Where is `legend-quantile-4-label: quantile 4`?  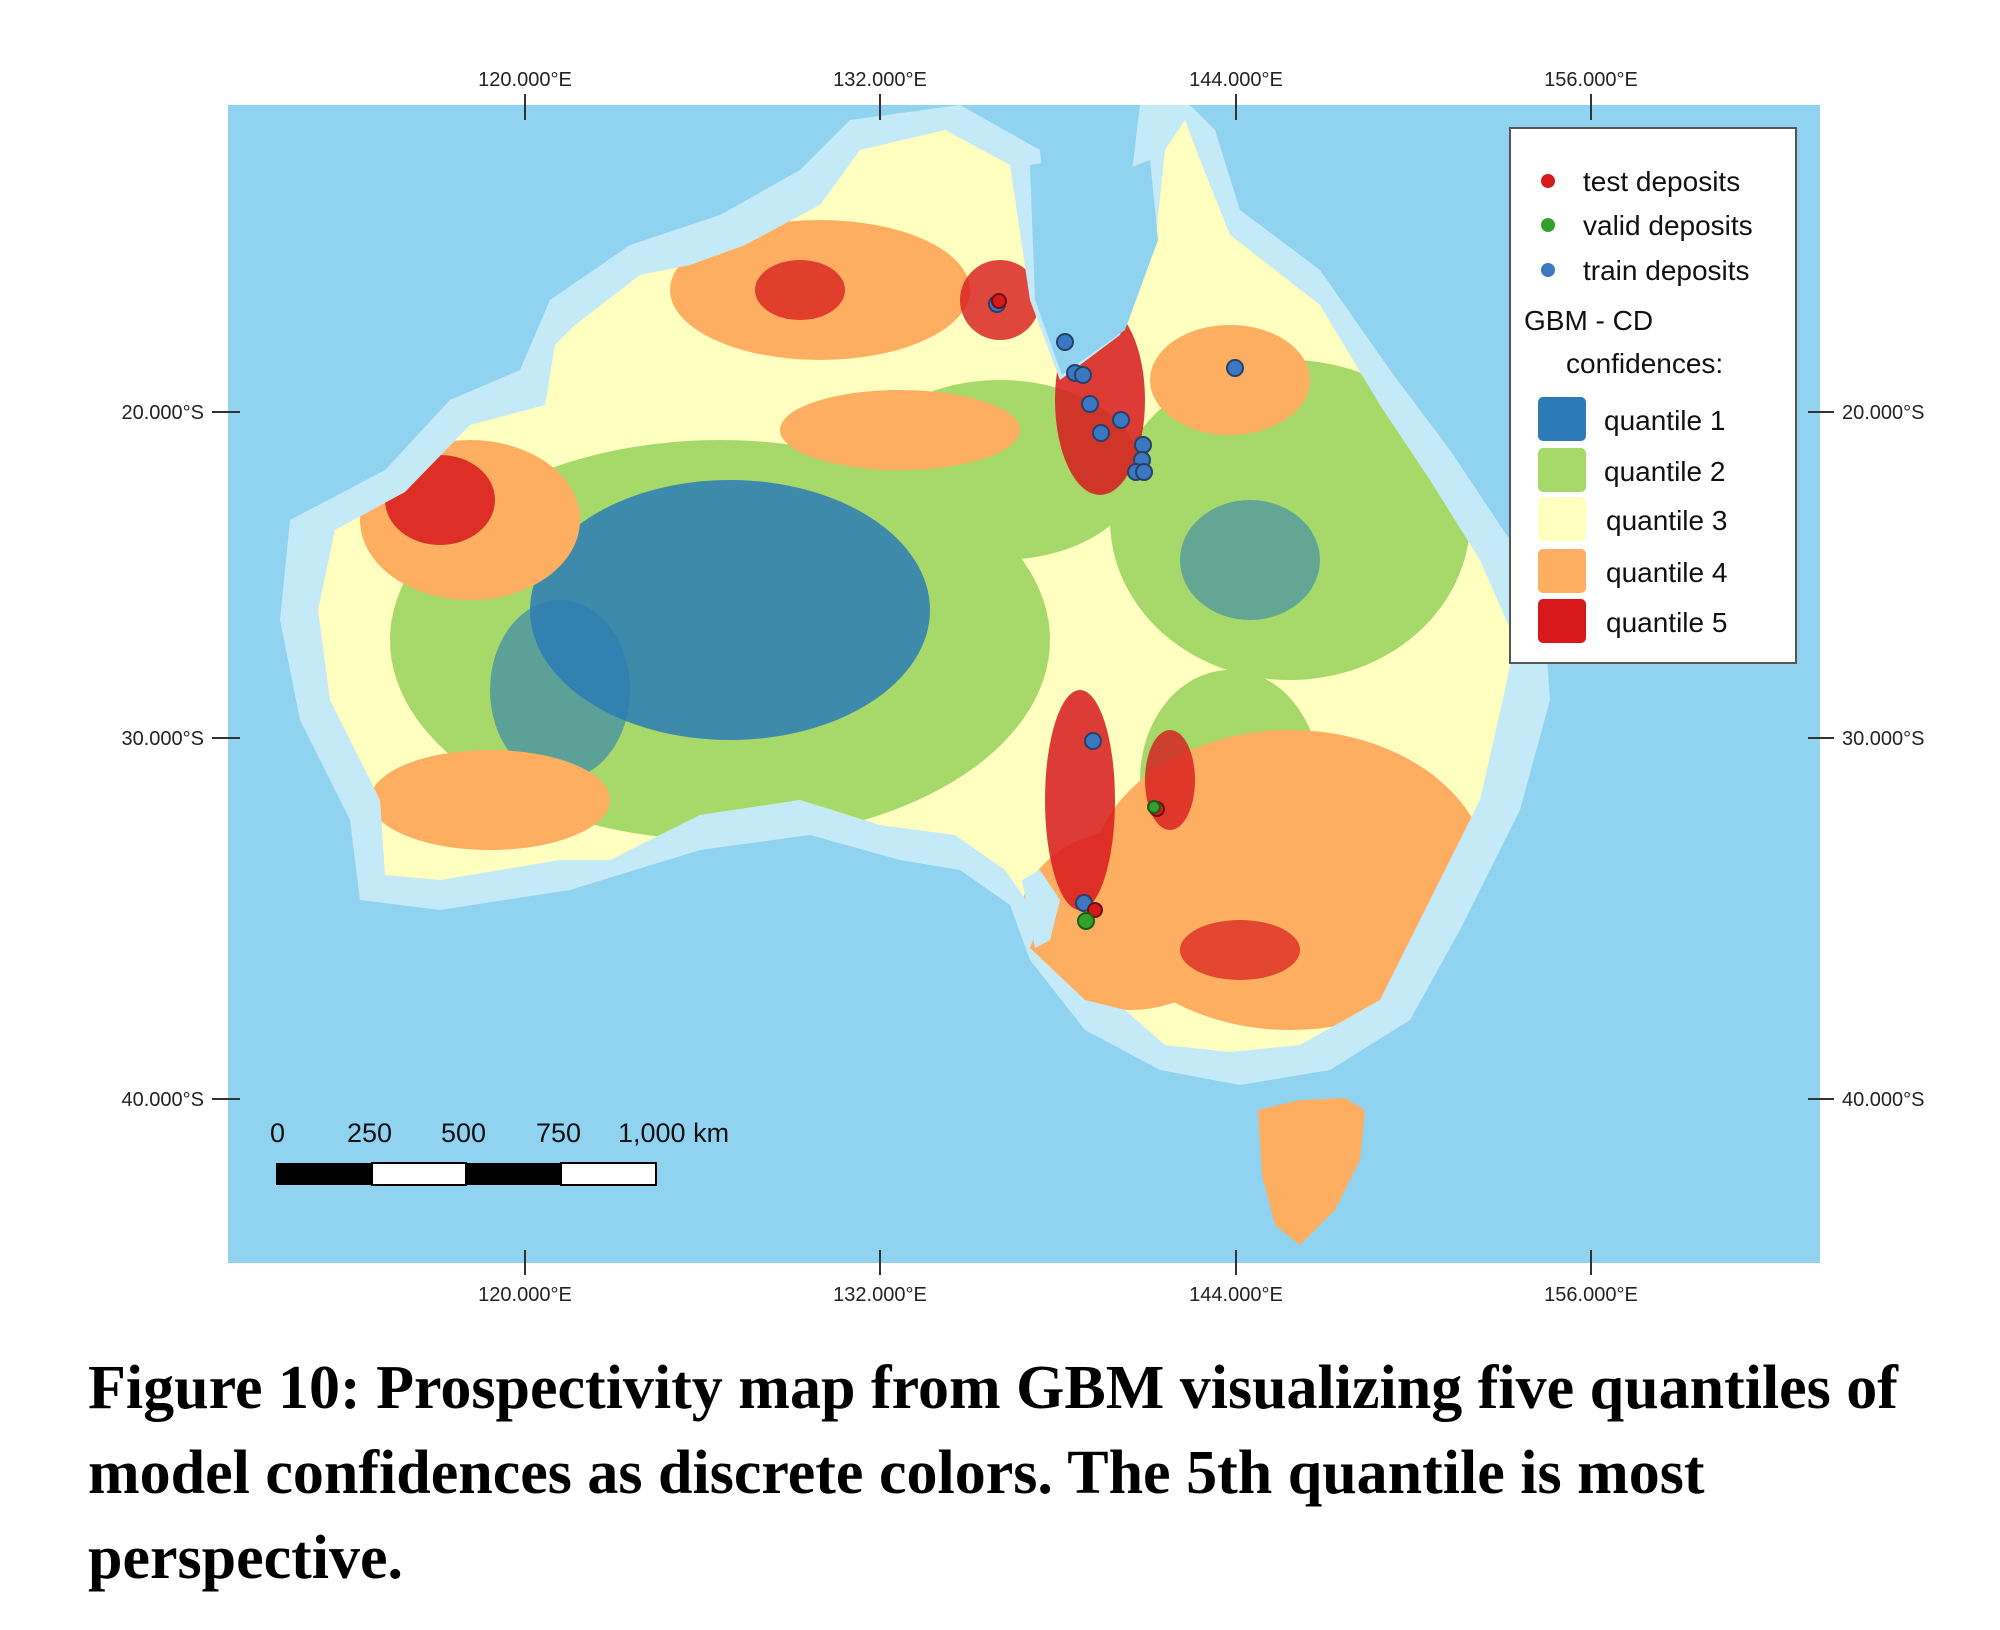
legend-quantile-4-label: quantile 4 is located at coordinates (1666, 572).